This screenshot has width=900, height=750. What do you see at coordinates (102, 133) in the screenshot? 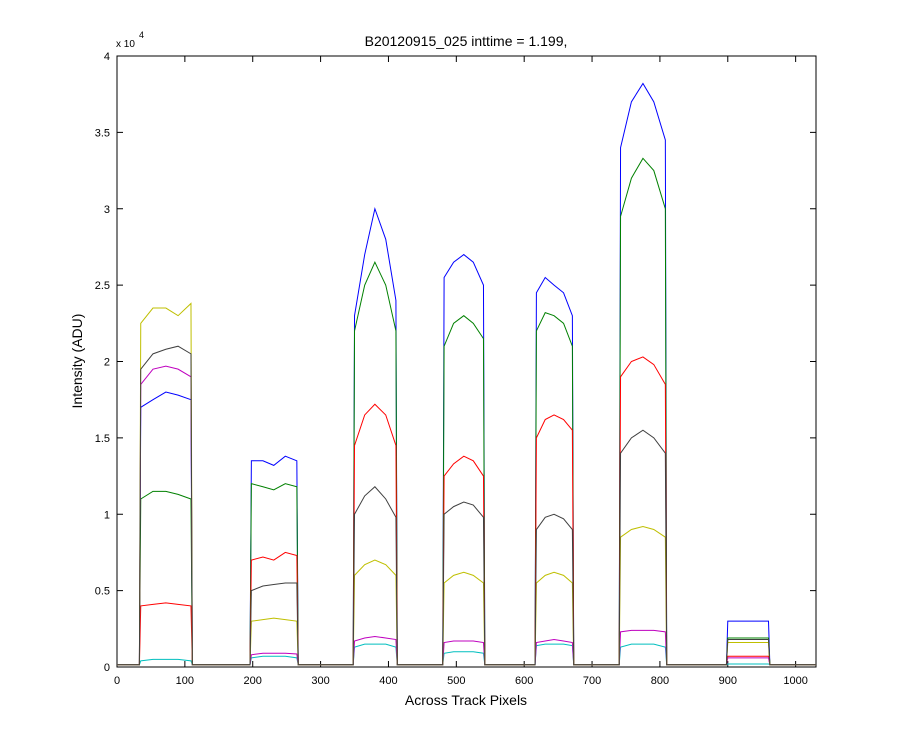
I see `y-tick-label: 3.5` at bounding box center [102, 133].